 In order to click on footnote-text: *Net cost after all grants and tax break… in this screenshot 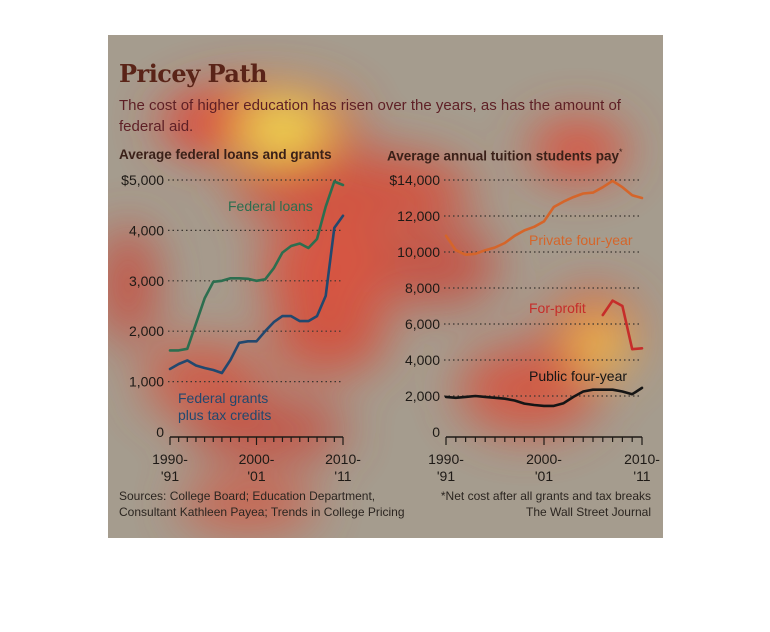, I will do `click(545, 496)`.